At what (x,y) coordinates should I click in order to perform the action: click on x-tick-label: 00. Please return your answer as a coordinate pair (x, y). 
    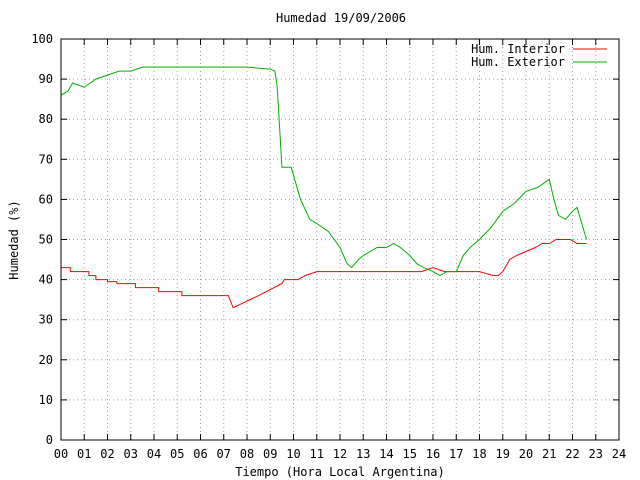
    Looking at the image, I should click on (61, 454).